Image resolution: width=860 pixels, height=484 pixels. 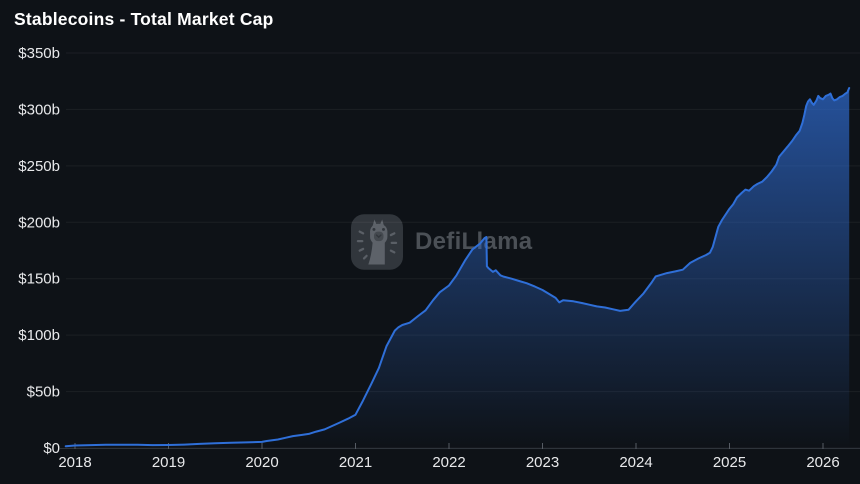 I want to click on x-axis-label: 2021, so click(x=355, y=462).